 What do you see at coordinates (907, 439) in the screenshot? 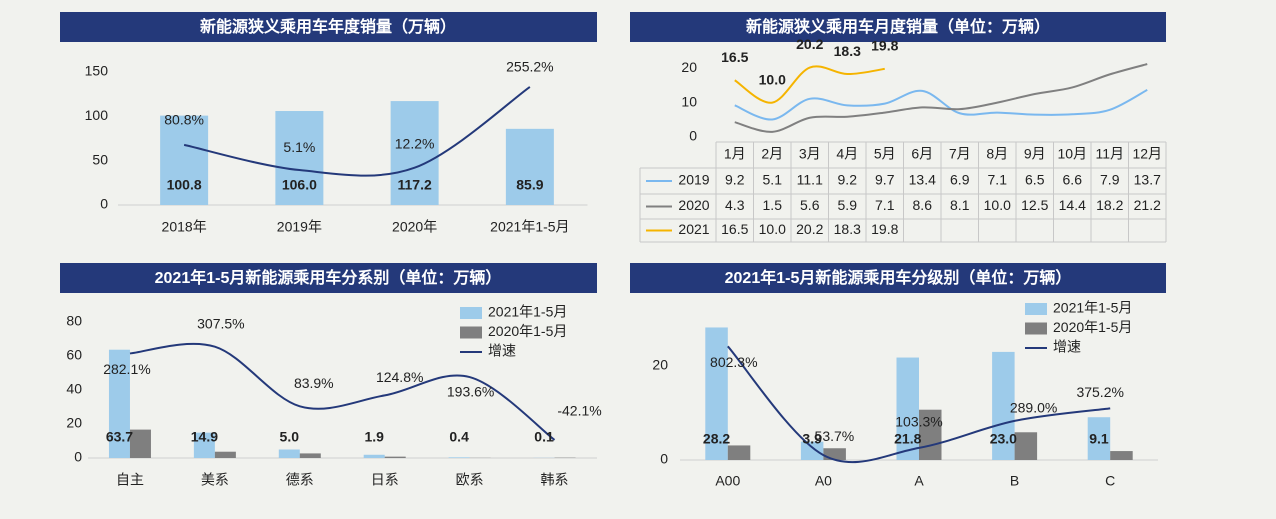
I see `data-label: 21.8` at bounding box center [907, 439].